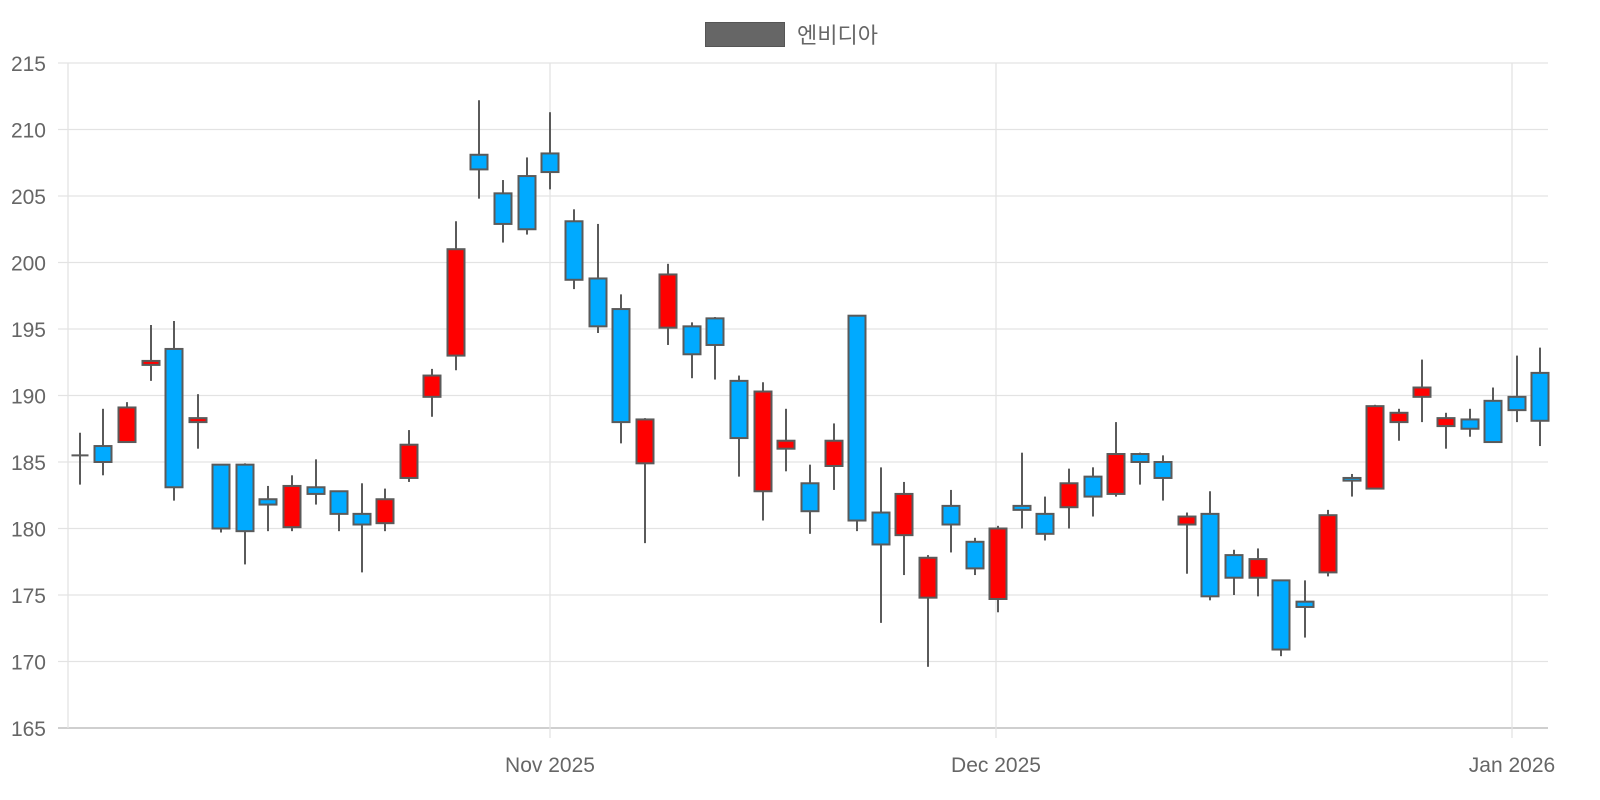 This screenshot has height=800, width=1600. What do you see at coordinates (996, 765) in the screenshot?
I see `x-tick-label: Dec 2025` at bounding box center [996, 765].